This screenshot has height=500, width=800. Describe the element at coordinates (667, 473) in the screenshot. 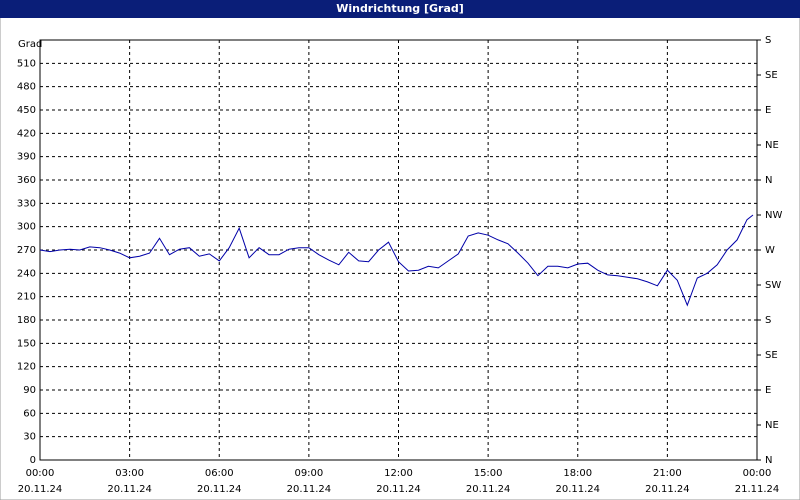

I see `x-tick-label: 21:00` at that location.